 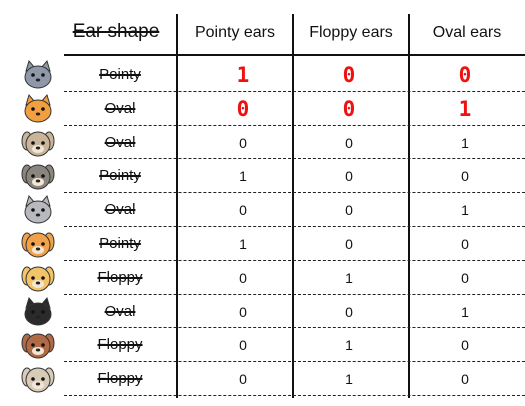 I want to click on column-header-pointy: Pointy ears, so click(x=235, y=32).